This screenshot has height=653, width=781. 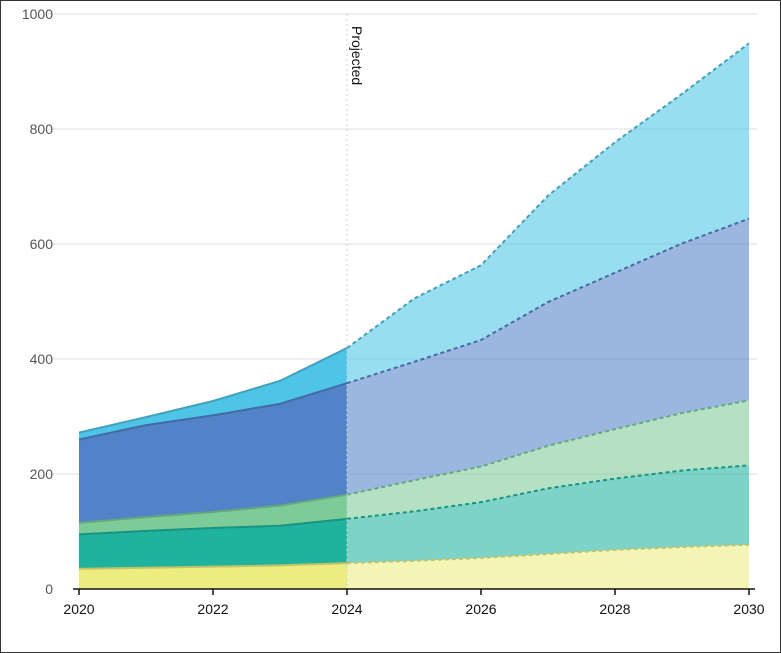 I want to click on x-tick-label: 2024, so click(x=346, y=609).